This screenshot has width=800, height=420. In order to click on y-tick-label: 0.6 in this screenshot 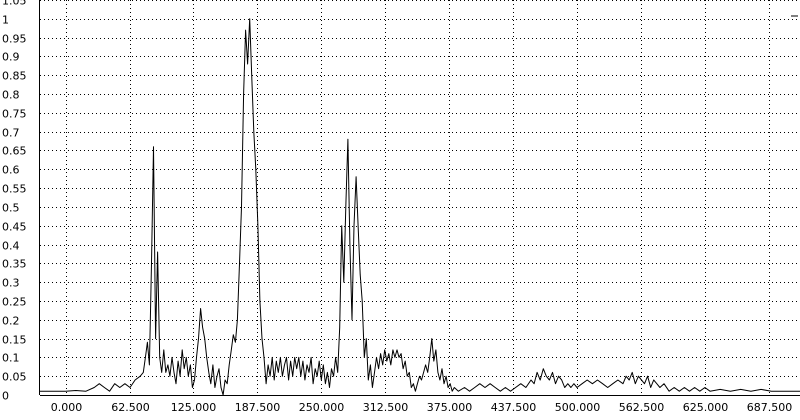, I will do `click(11, 170)`.